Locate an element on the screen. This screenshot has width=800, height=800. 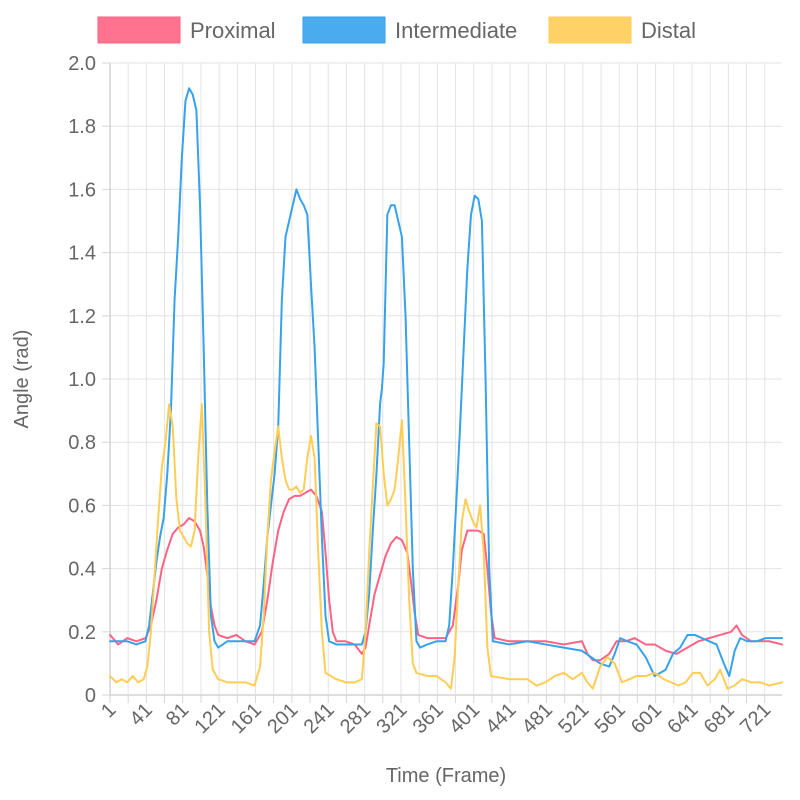
x-tick-label: 1 is located at coordinates (108, 710).